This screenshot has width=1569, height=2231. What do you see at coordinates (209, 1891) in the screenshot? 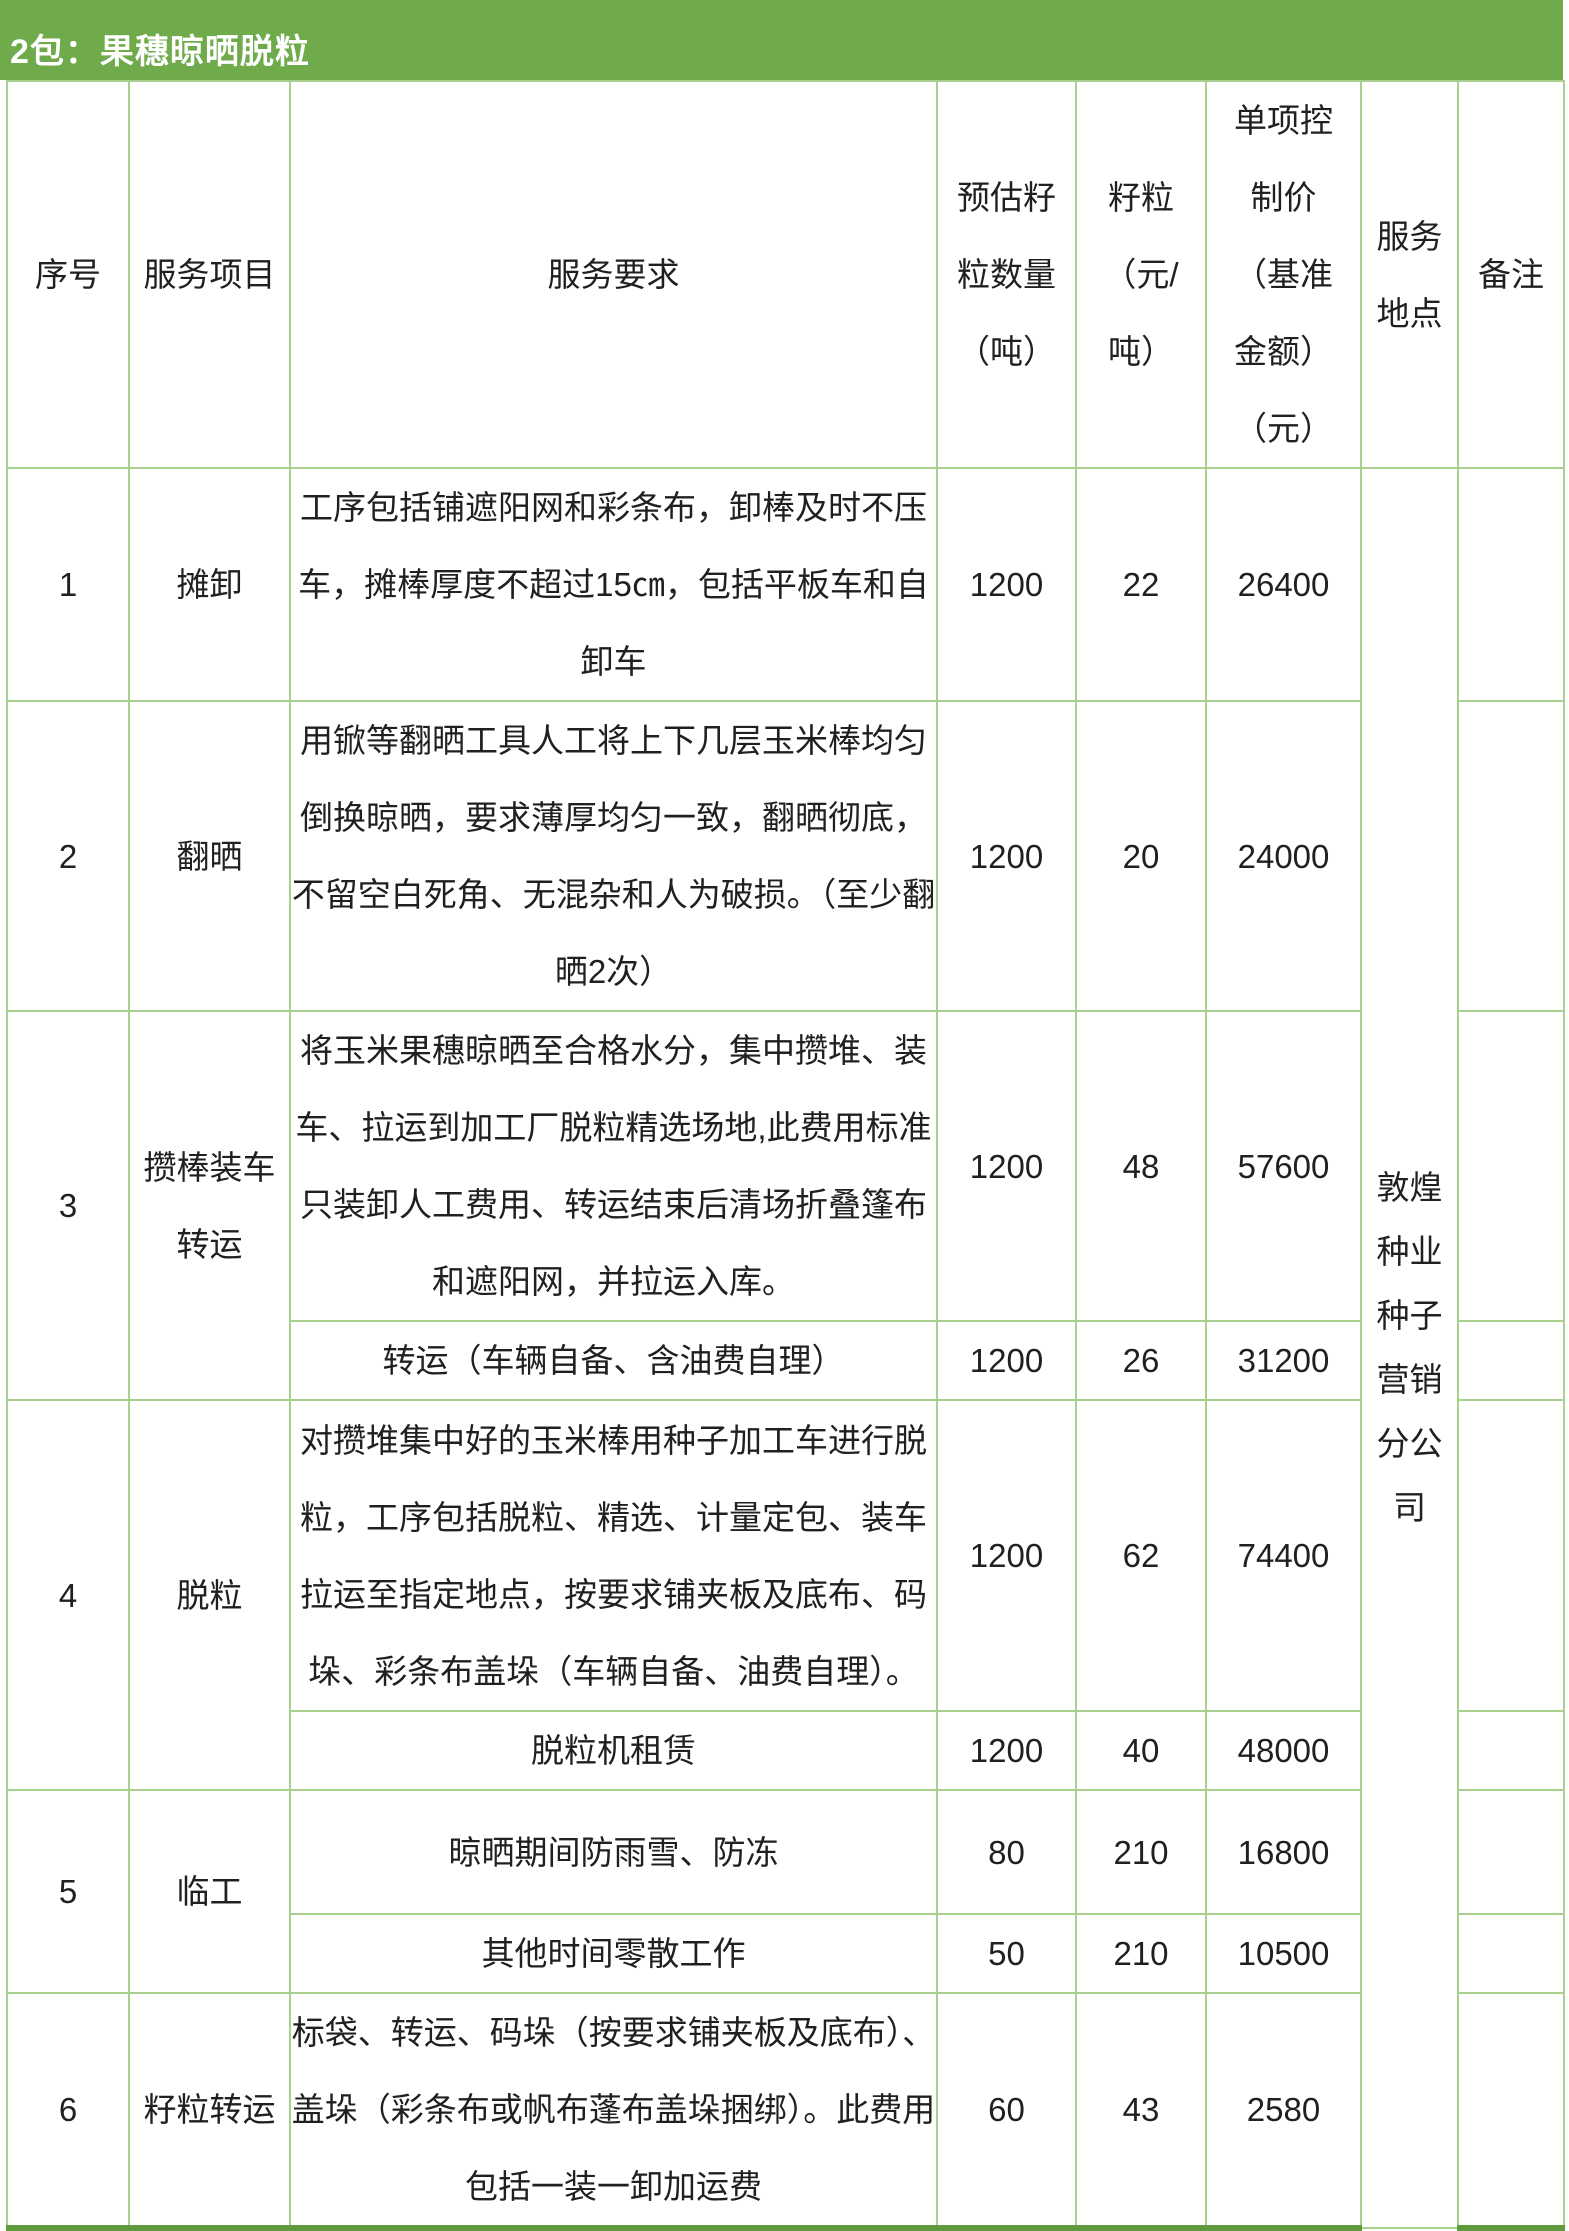
I see `service-item-cell: 临工` at bounding box center [209, 1891].